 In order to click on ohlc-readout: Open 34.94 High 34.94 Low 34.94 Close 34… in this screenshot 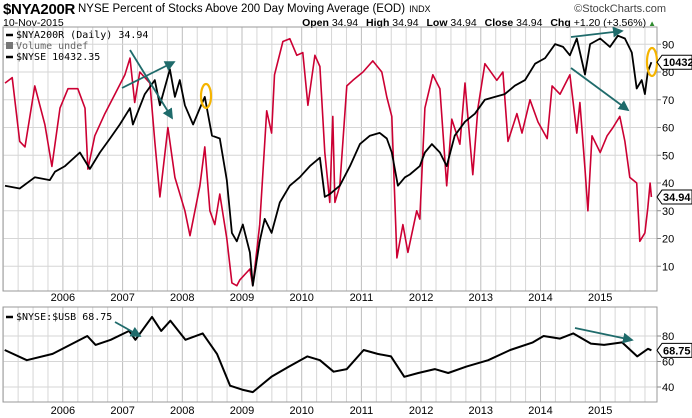, I will do `click(476, 23)`.